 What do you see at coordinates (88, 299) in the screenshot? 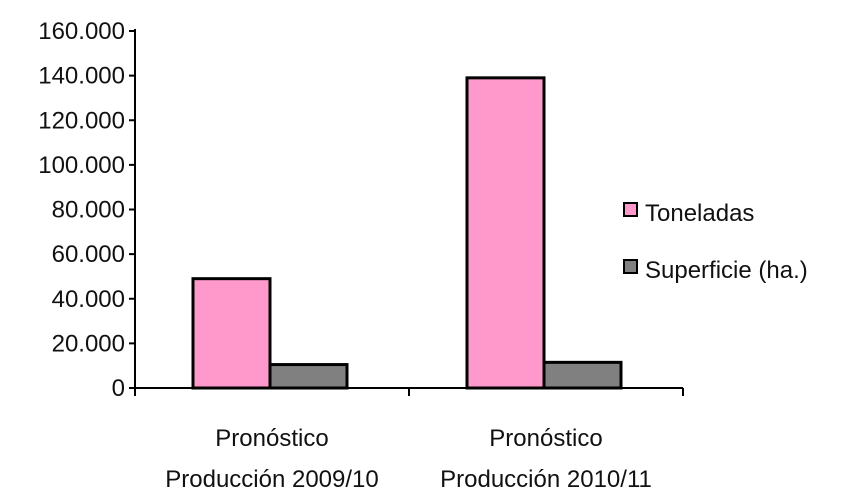
I see `y-tick-label: 40.000` at bounding box center [88, 299].